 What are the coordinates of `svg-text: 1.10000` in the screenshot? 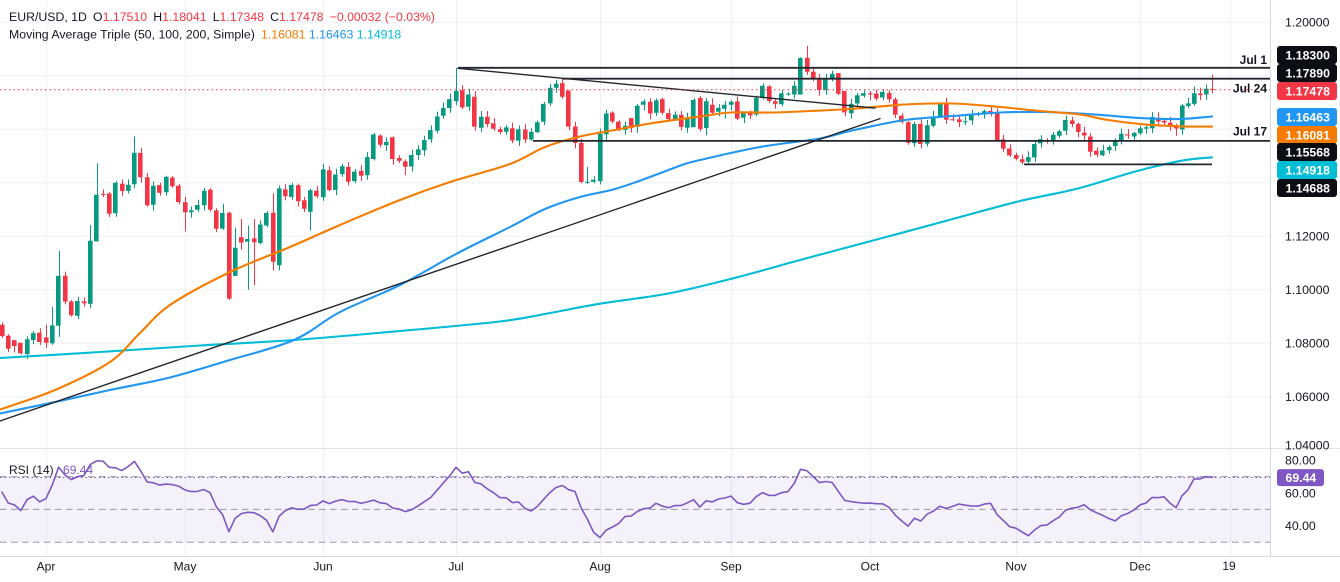 It's located at (1307, 290).